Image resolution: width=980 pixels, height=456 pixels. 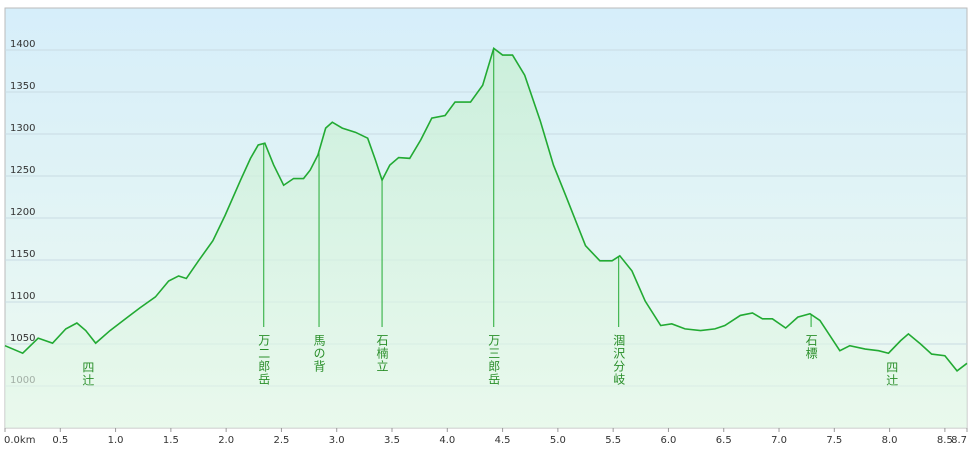 I want to click on x-tick-label: 1.0, so click(x=116, y=440).